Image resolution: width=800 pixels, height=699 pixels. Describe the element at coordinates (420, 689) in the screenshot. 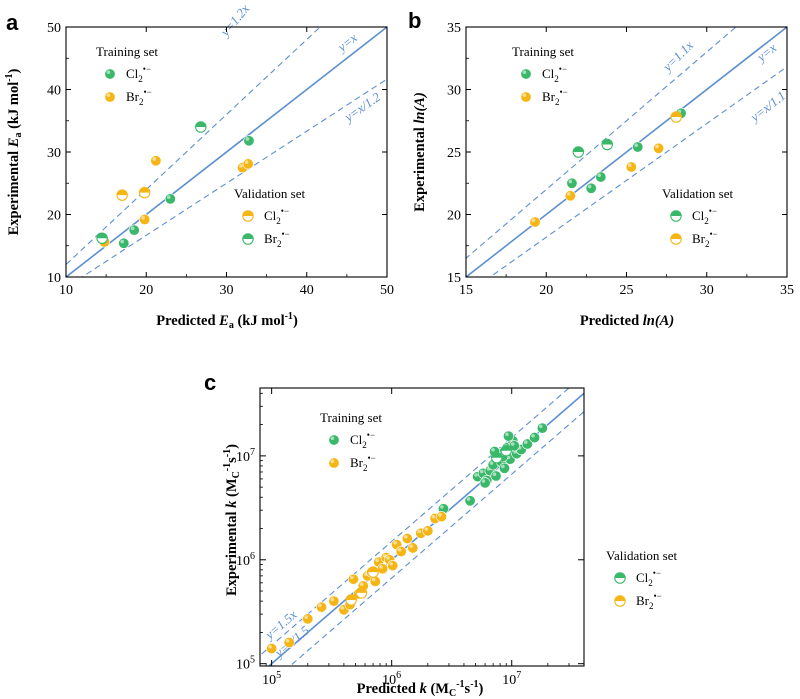

I see `panel-c-xlabel: Predicted k (MC-1s-1)` at that location.